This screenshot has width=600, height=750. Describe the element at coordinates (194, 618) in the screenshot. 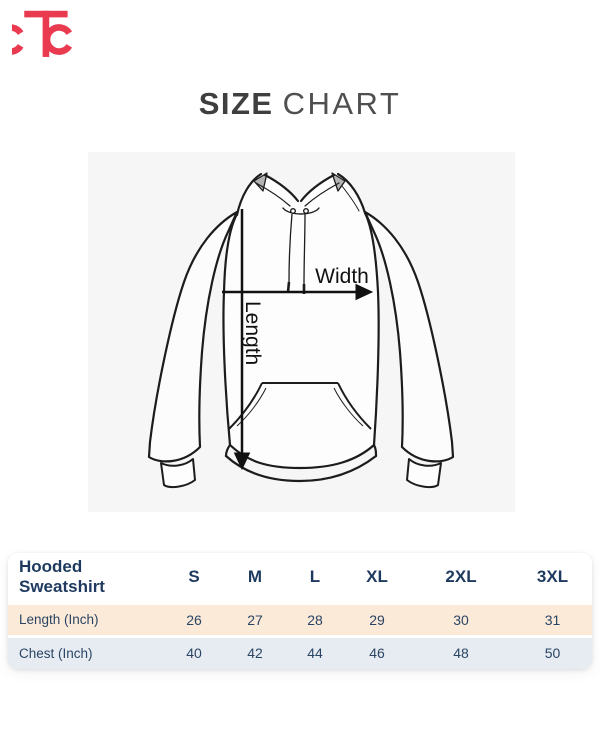

I see `length-value-s: 26` at that location.